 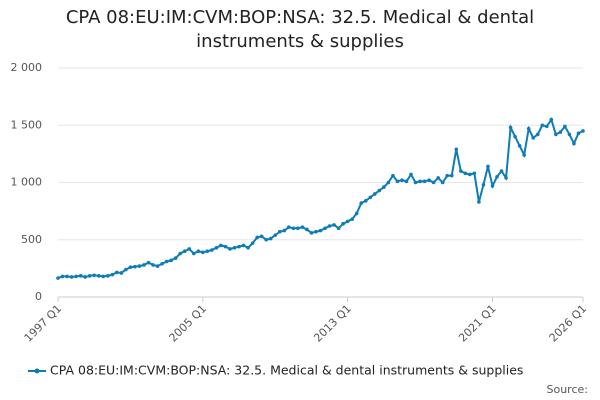 What do you see at coordinates (568, 389) in the screenshot?
I see `source-label: Source:` at bounding box center [568, 389].